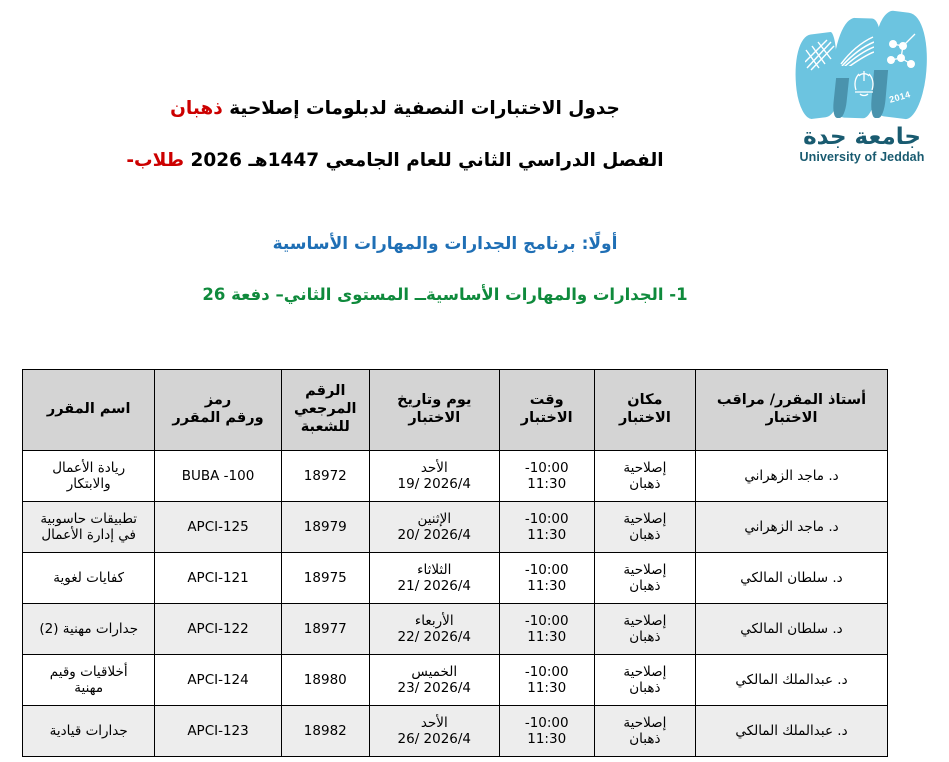 This screenshot has width=949, height=762. I want to click on cell-reference: 18982, so click(325, 731).